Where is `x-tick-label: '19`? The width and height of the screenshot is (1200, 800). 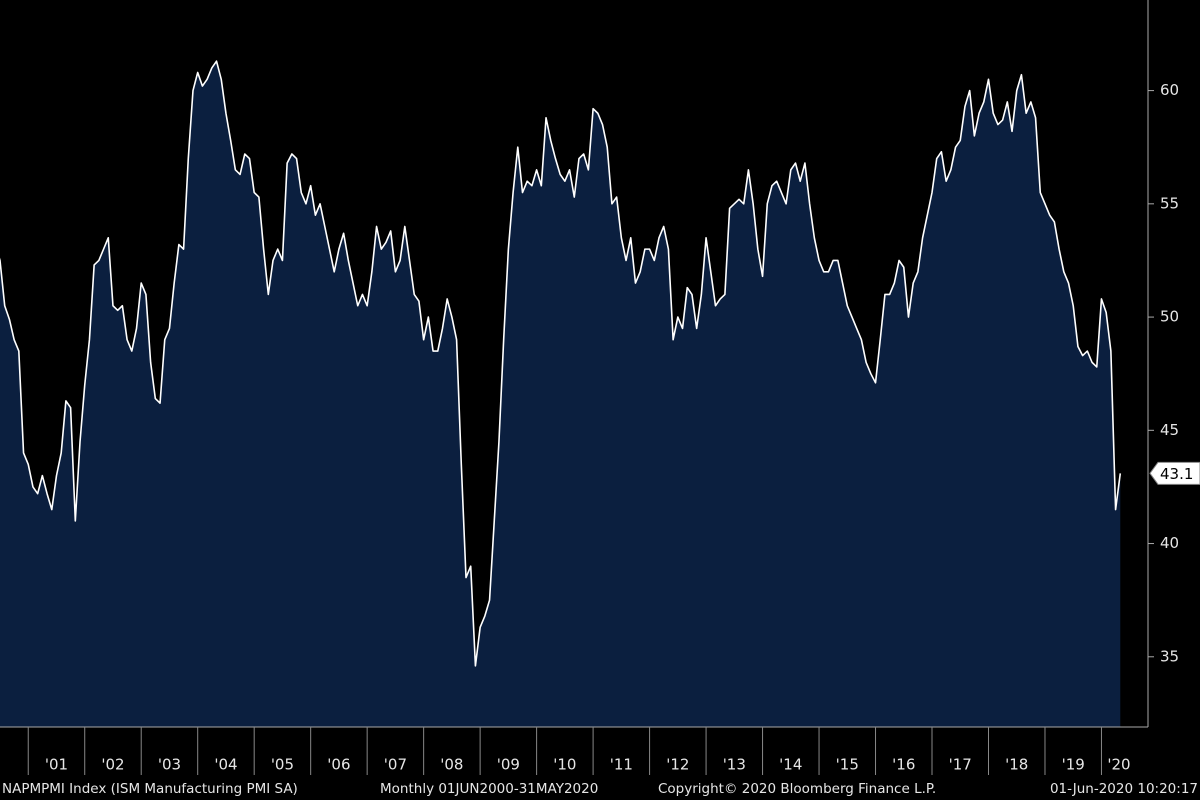 x-tick-label: '19 is located at coordinates (1073, 765).